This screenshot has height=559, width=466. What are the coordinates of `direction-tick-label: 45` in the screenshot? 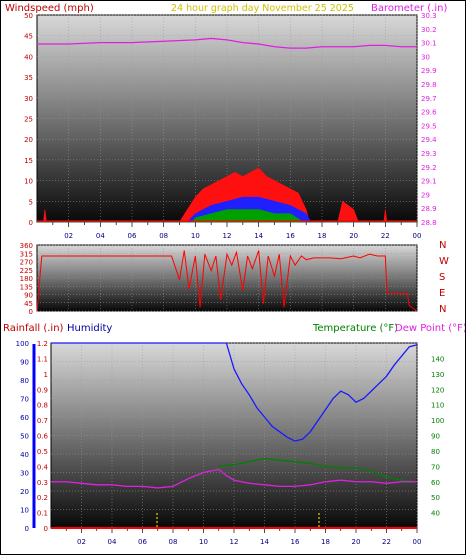 It's located at (28, 304).